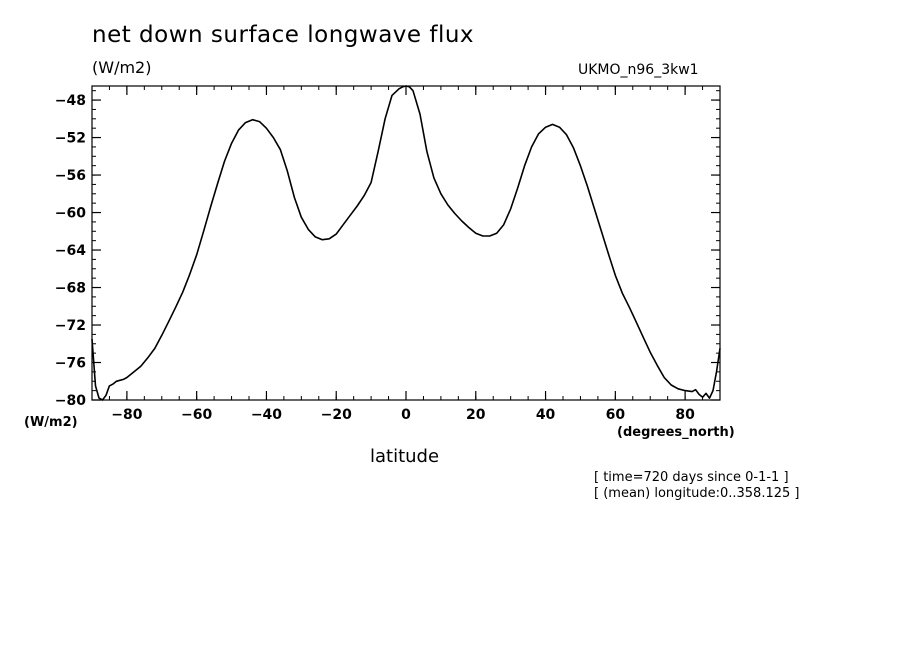 The height and width of the screenshot is (654, 904). What do you see at coordinates (70, 101) in the screenshot?
I see `y-tick-label: −48` at bounding box center [70, 101].